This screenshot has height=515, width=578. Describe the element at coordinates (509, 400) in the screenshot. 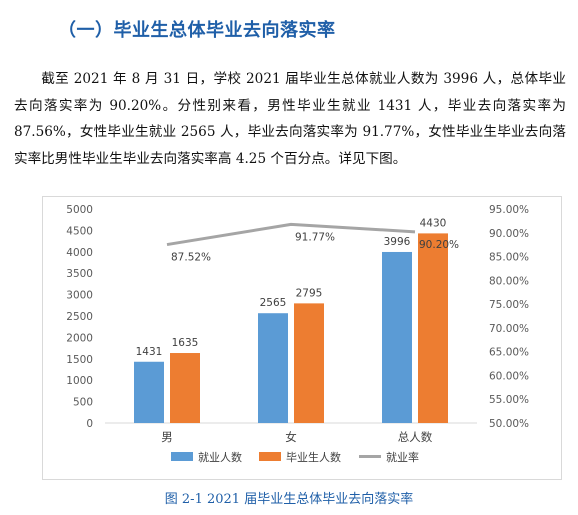

I see `right-tick-label: 55.00%` at that location.